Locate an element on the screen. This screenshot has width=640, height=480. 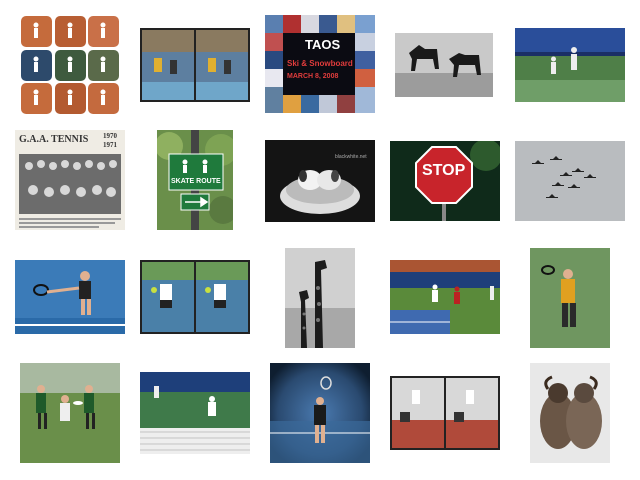
thumbnail-tennis-serve-vignette is located at coordinates (320, 413).